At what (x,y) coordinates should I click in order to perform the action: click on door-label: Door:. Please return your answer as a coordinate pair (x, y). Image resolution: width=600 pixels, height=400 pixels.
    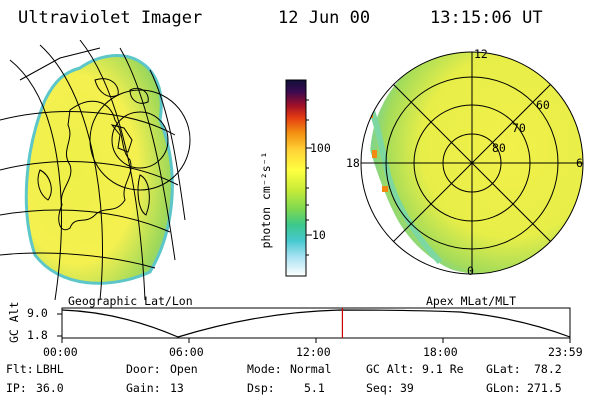
    Looking at the image, I should click on (143, 369).